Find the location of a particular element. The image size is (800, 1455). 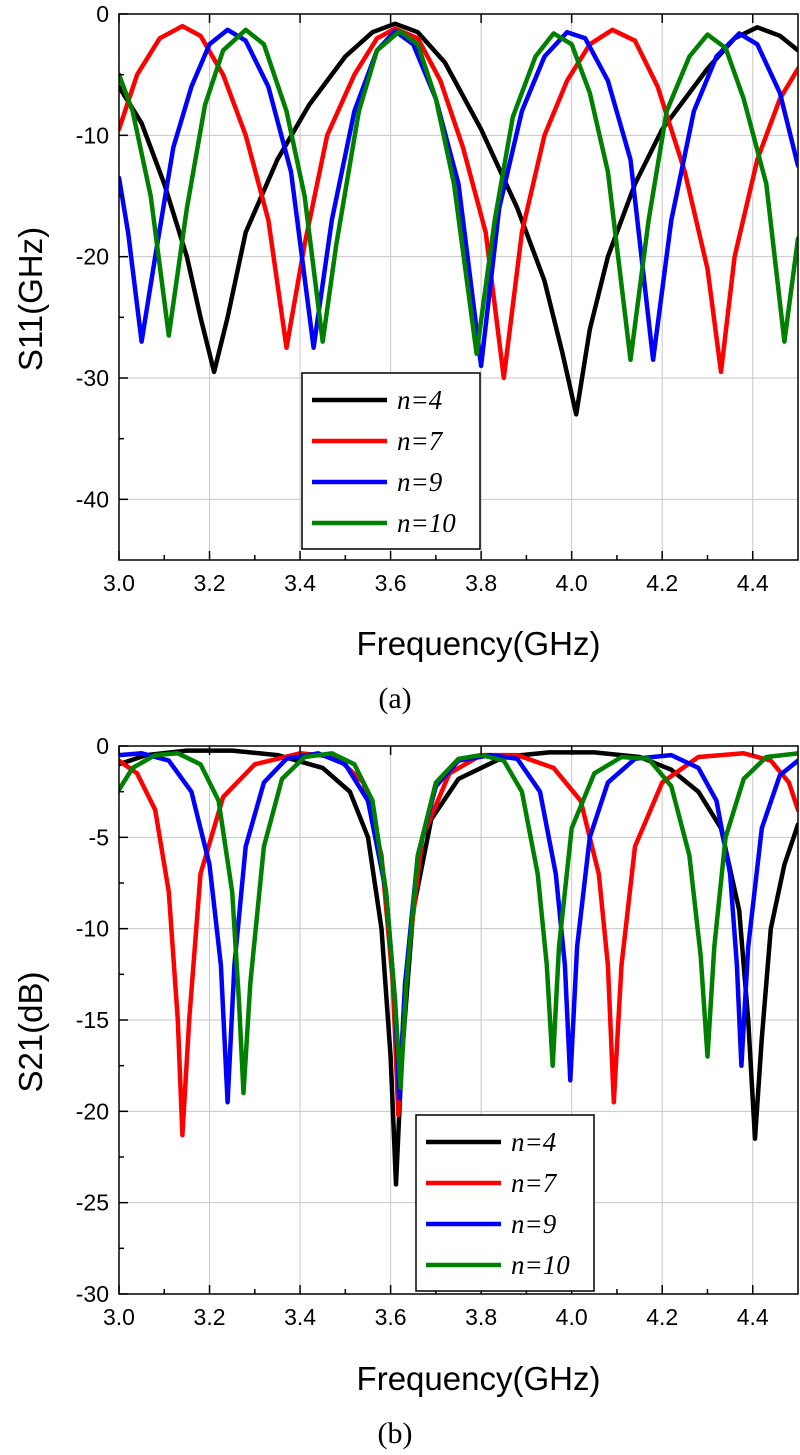

y-tick-label: -15 is located at coordinates (92, 1020).